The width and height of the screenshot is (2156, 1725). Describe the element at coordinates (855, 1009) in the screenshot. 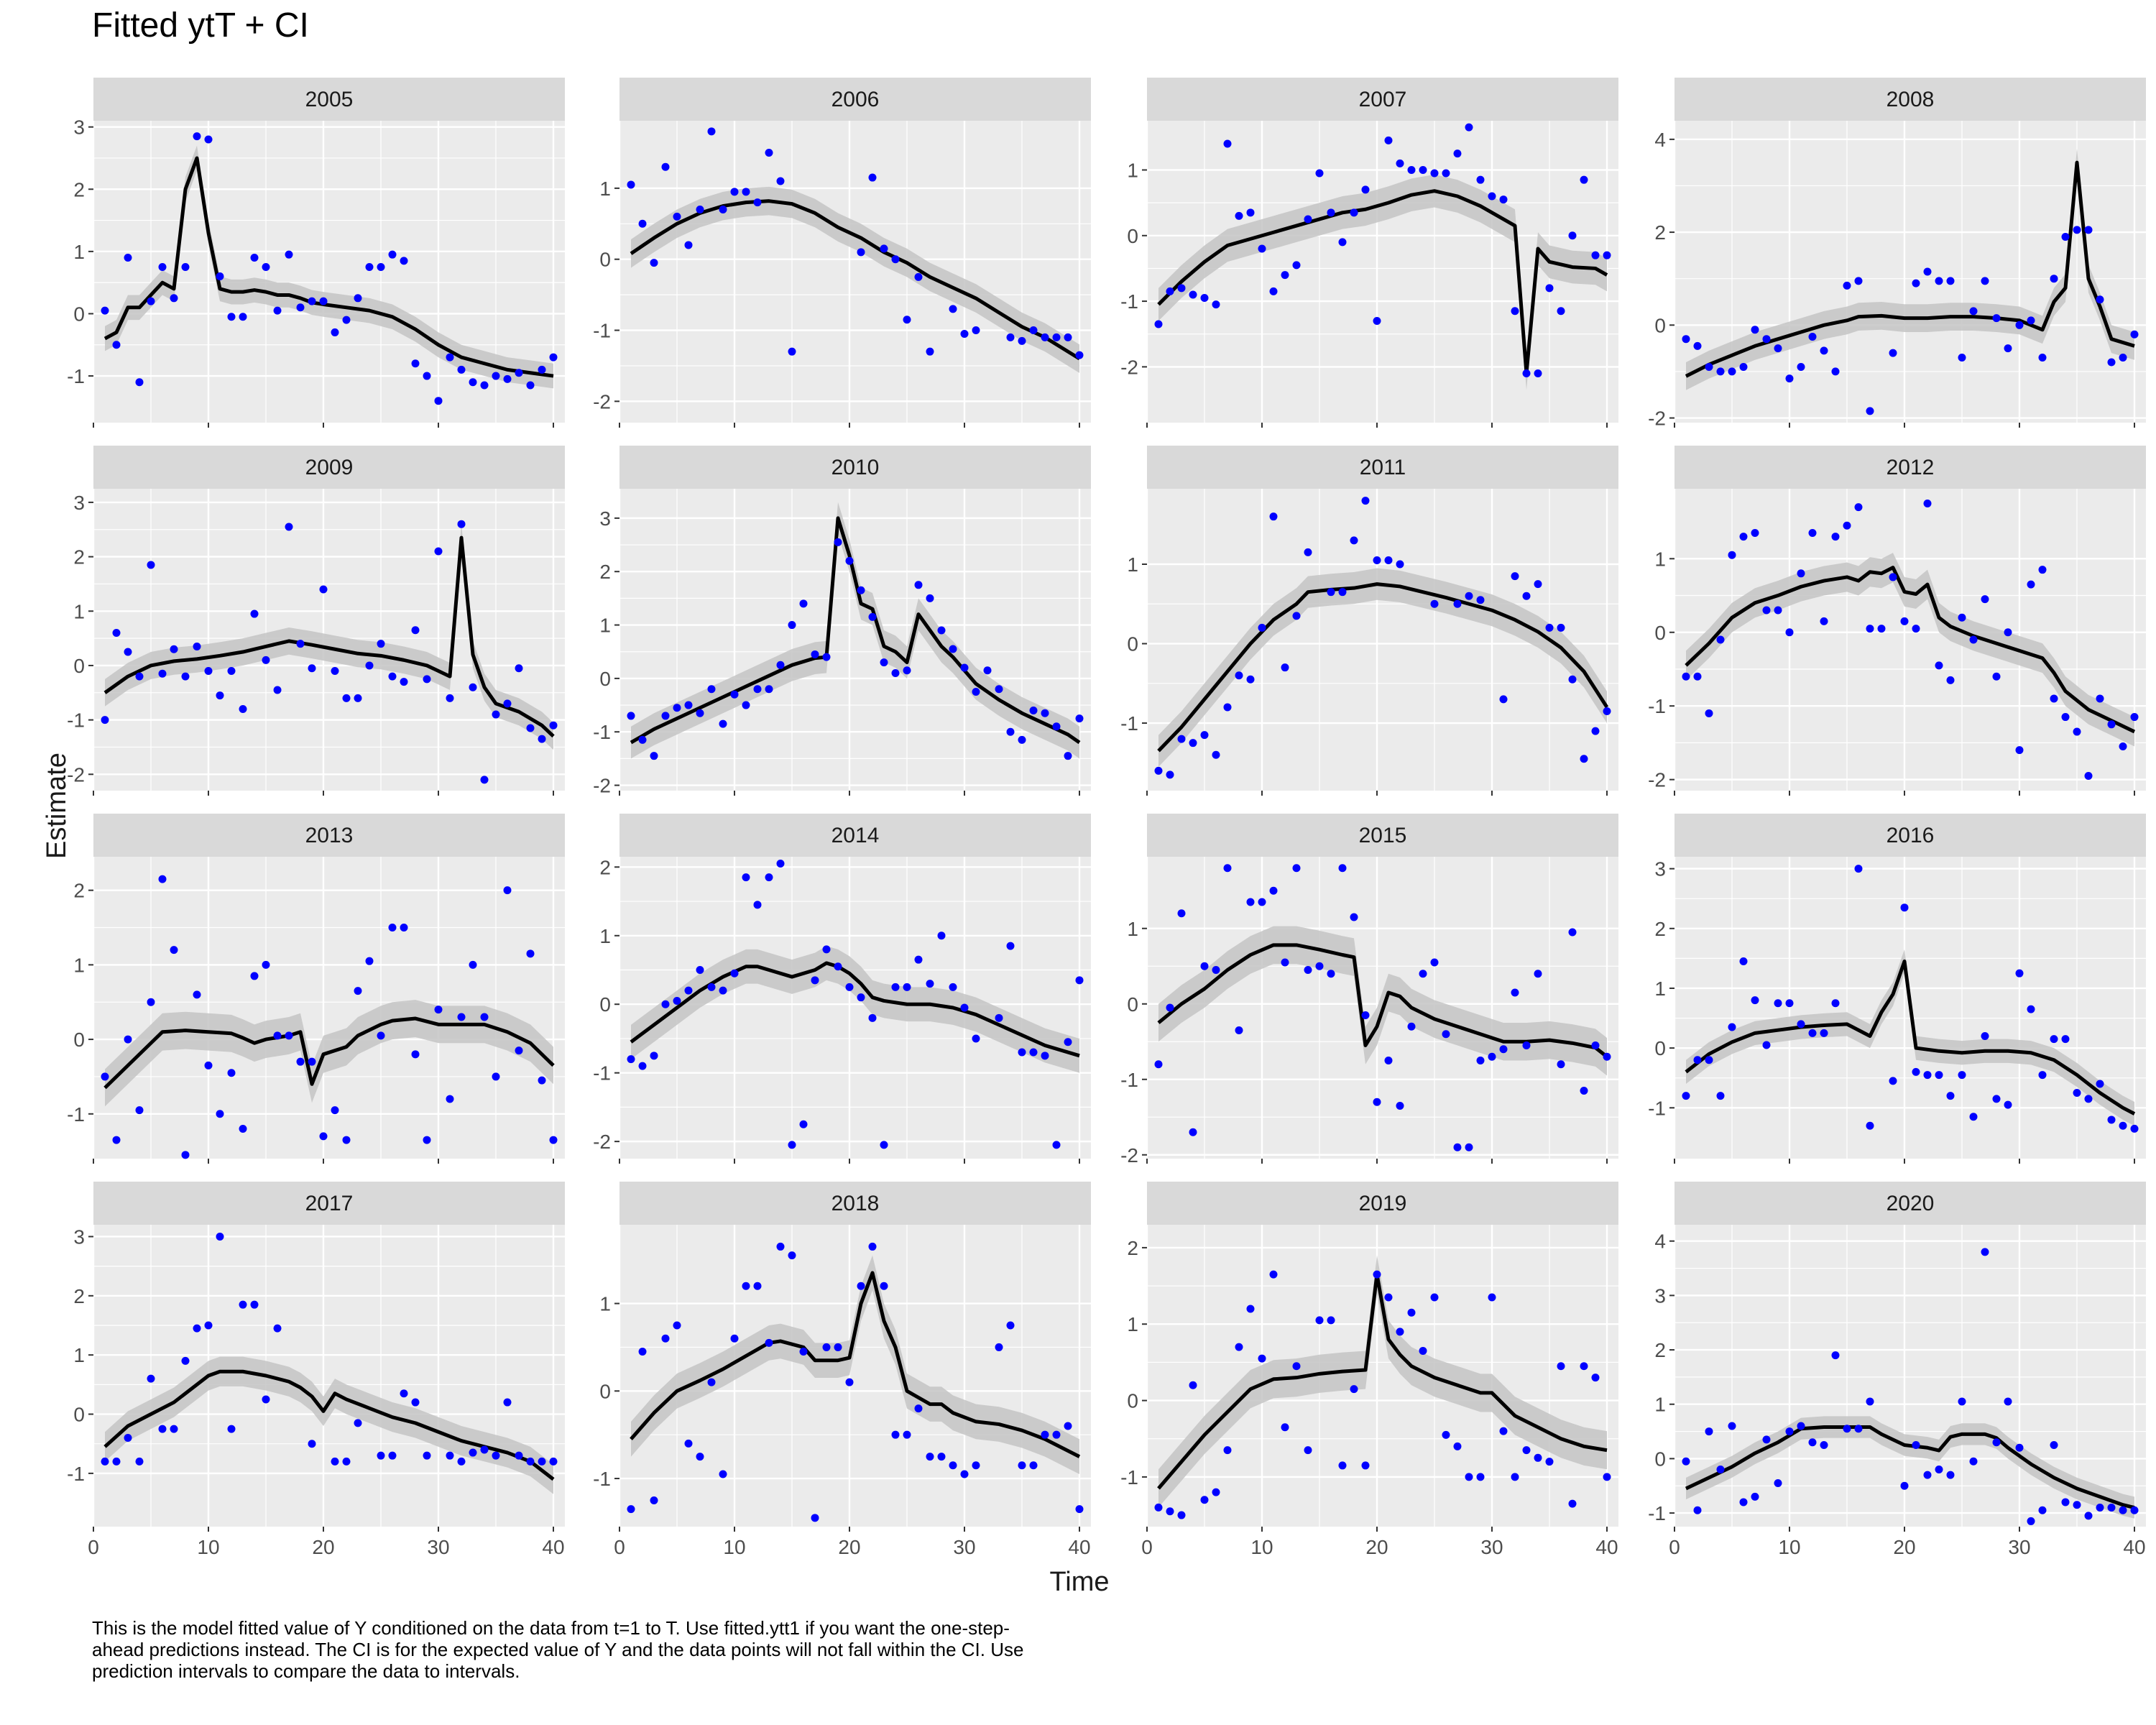

I see `ci-ribbon` at that location.